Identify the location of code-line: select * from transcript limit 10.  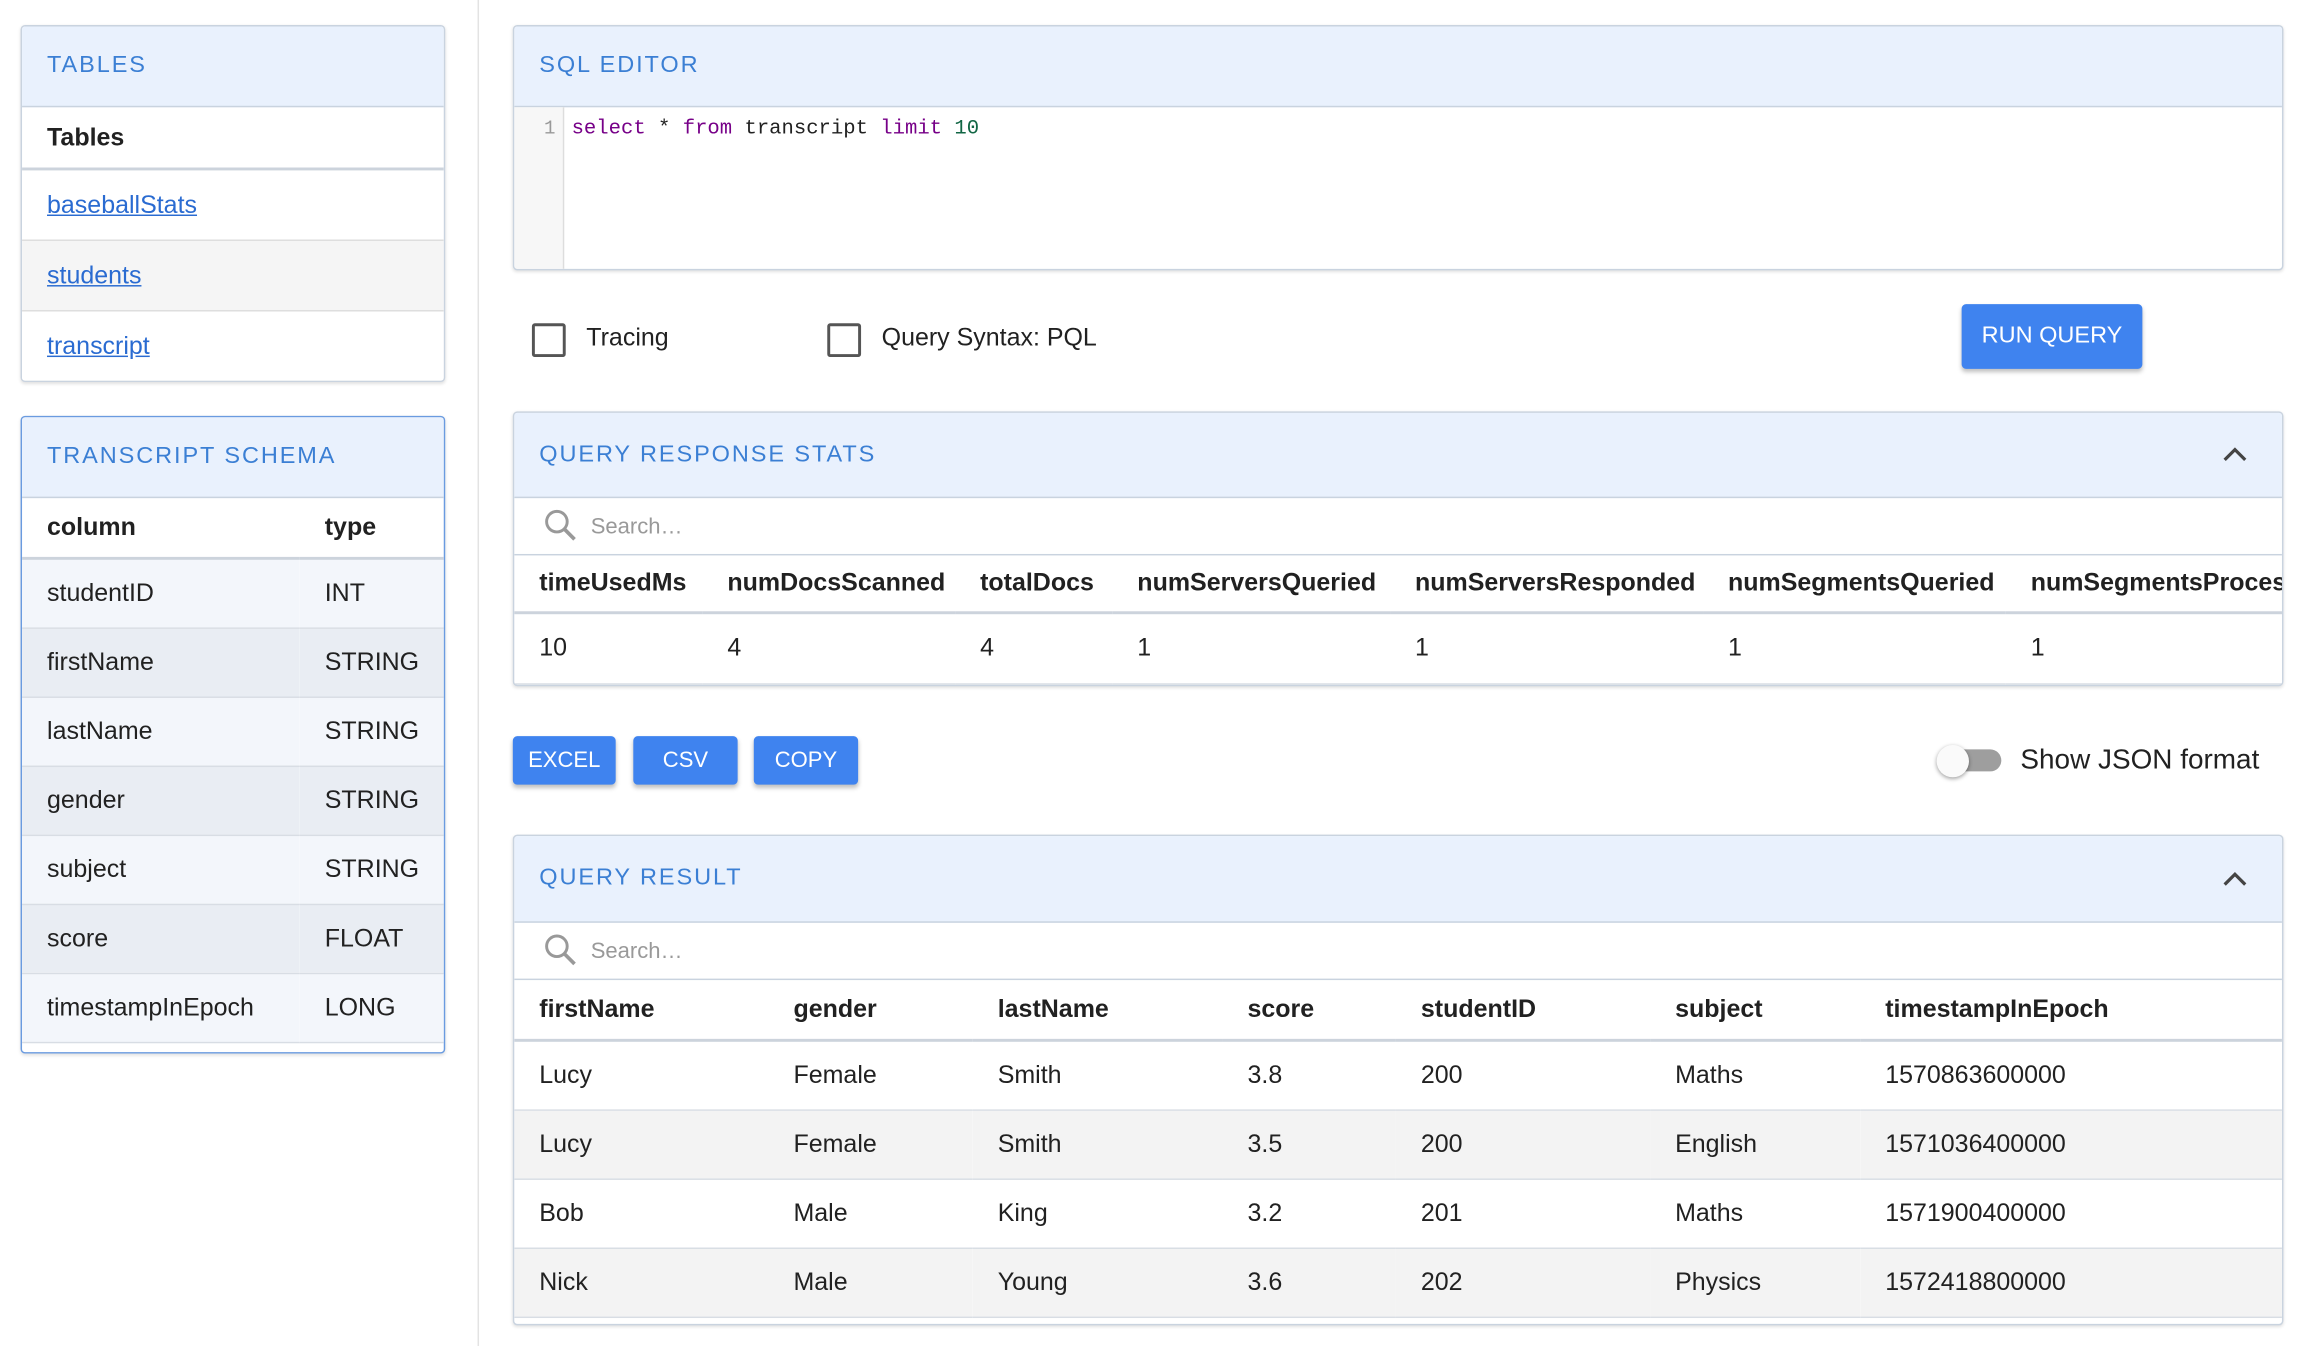
(775, 130).